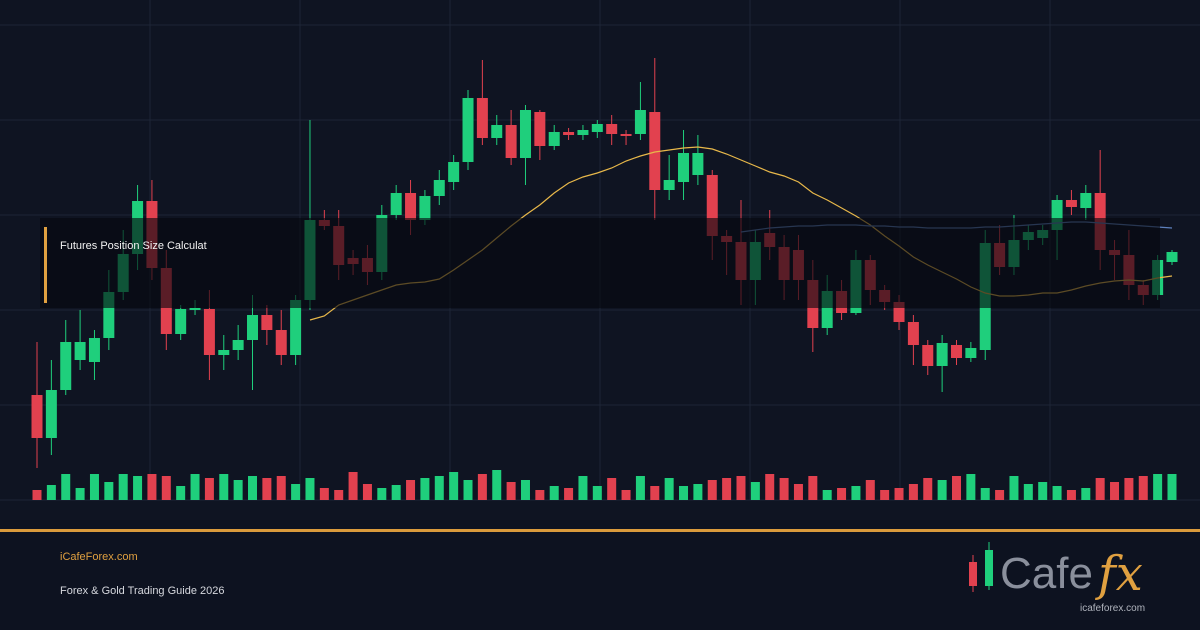 The width and height of the screenshot is (1200, 630). What do you see at coordinates (1046, 573) in the screenshot?
I see `logo-brand: Cafe` at bounding box center [1046, 573].